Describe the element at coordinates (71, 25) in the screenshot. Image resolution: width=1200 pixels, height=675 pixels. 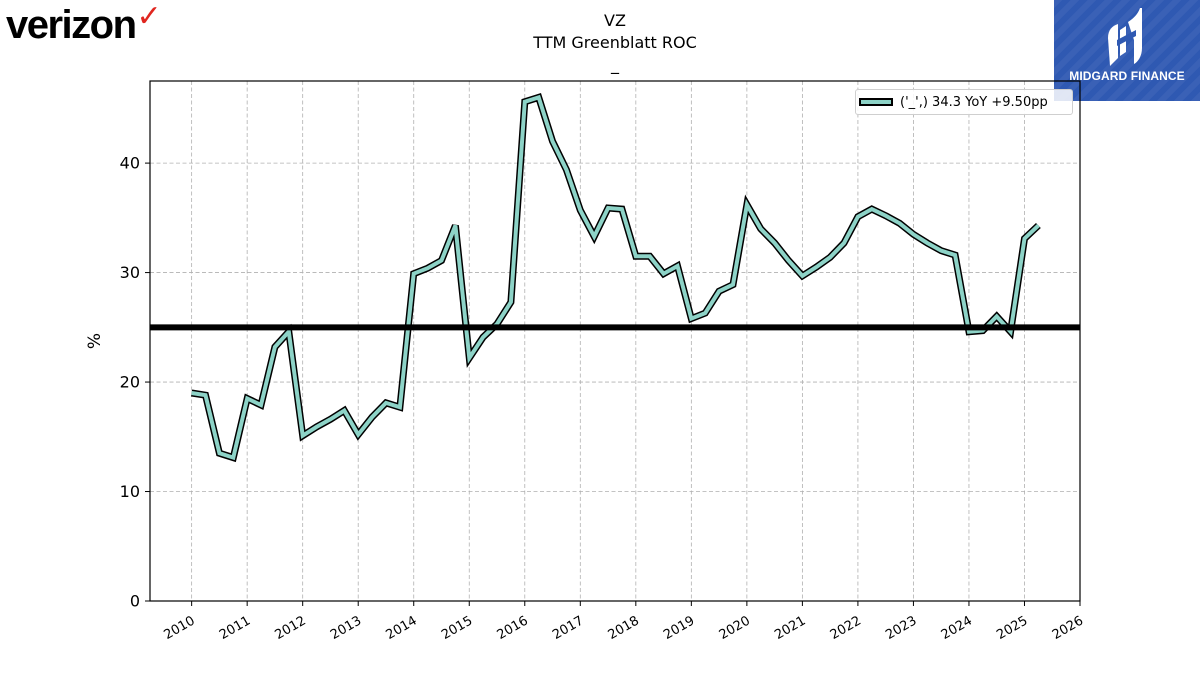
I see `logo-wordmark: verizon` at that location.